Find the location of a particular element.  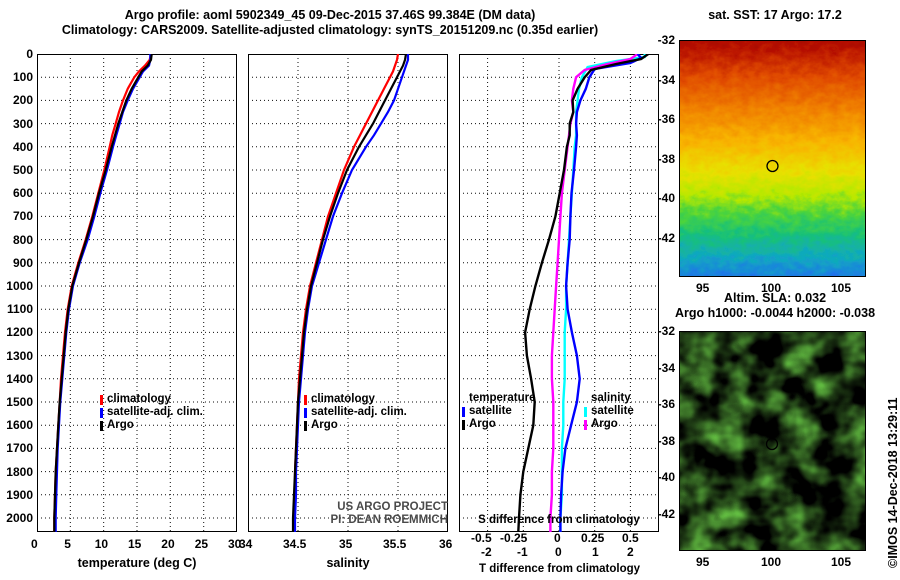

difference-series-temperature-satellite is located at coordinates (601, 293).